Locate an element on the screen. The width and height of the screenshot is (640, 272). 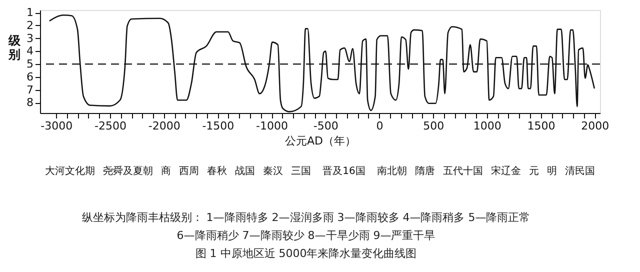
x-tick-label: -2500 is located at coordinates (110, 126).